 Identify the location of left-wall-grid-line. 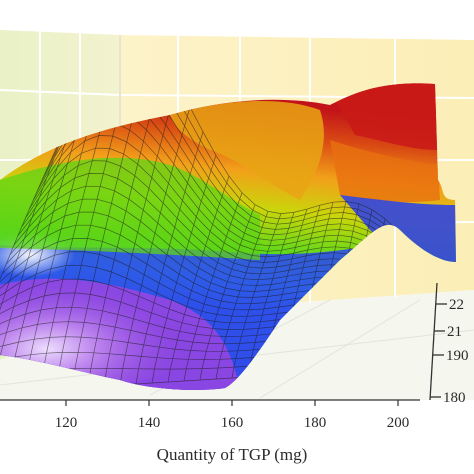
(60, 92).